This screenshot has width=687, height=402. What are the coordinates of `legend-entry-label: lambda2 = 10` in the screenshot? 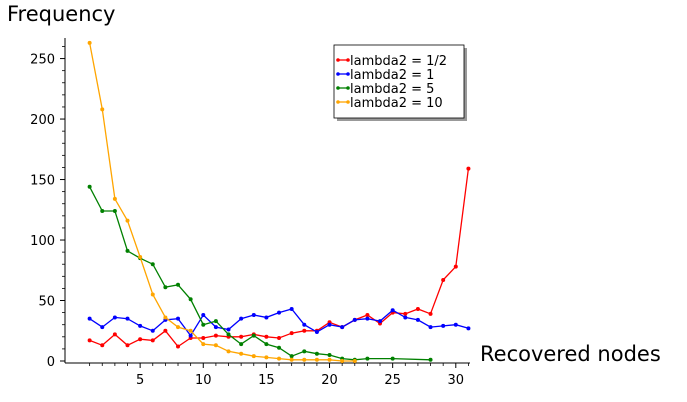 It's located at (396, 103).